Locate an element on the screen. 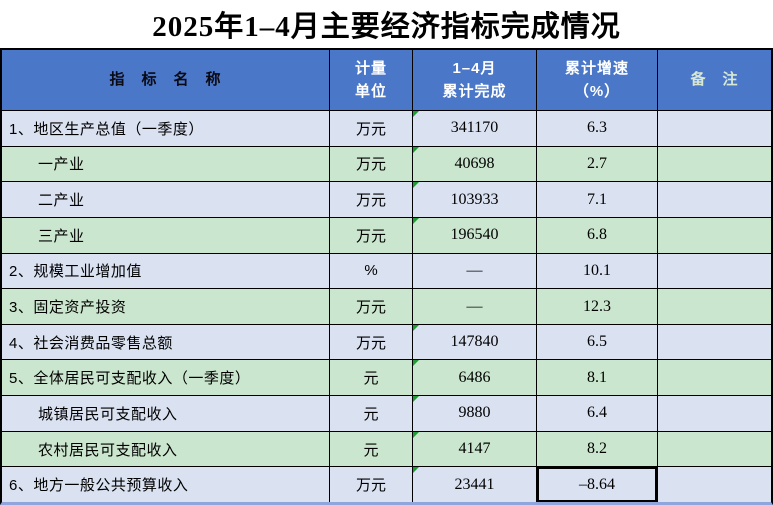 This screenshot has height=505, width=773. value-text: 23441 is located at coordinates (474, 484).